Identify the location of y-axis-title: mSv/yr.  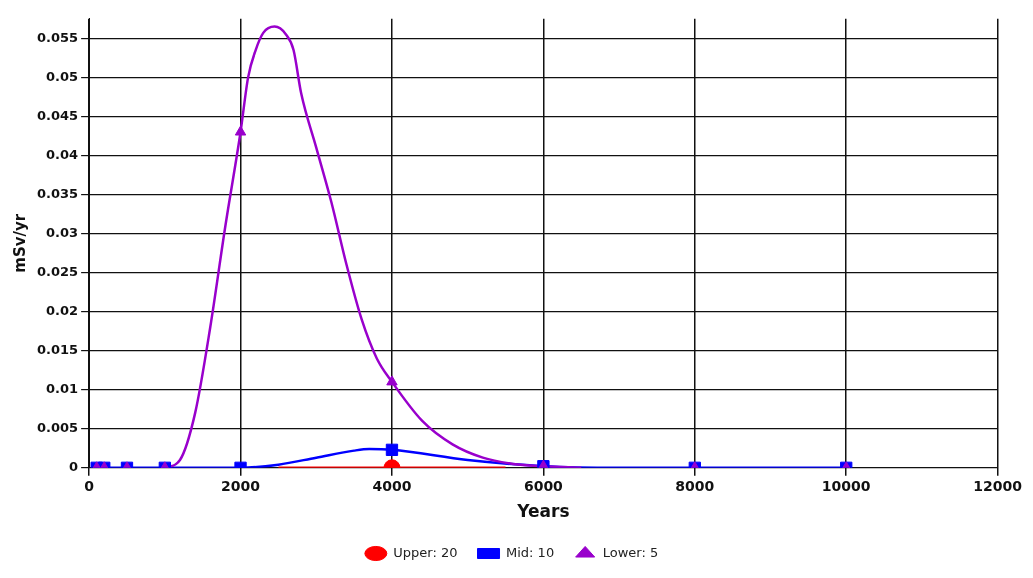
(19, 243).